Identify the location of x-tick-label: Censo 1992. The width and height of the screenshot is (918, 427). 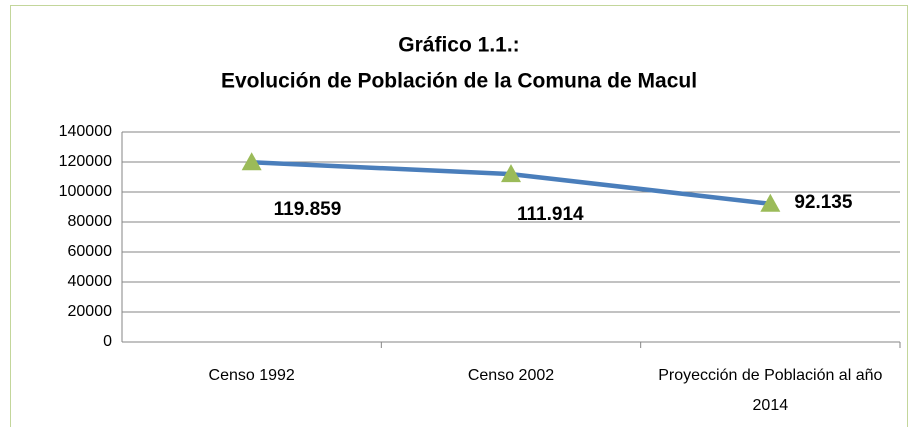
(252, 375).